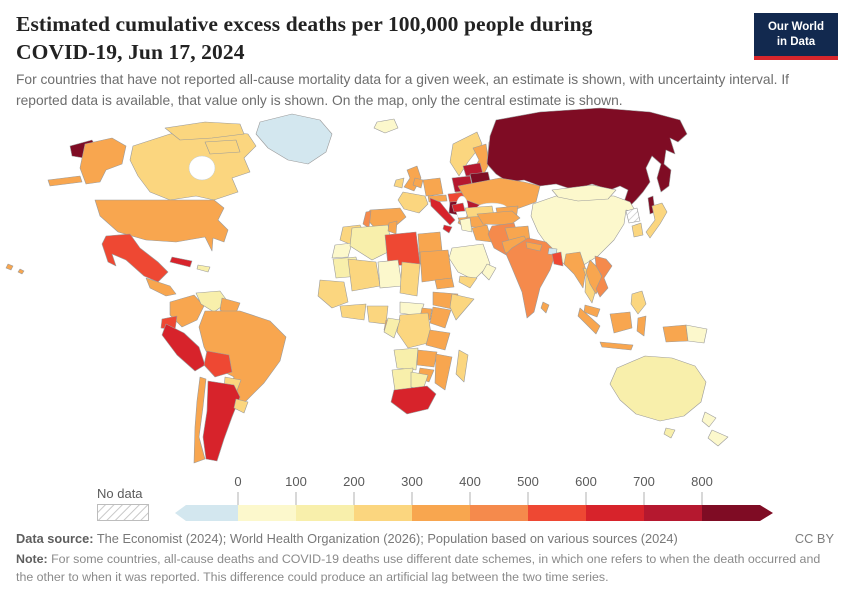 The width and height of the screenshot is (850, 600). What do you see at coordinates (367, 219) in the screenshot?
I see `country-portugal` at bounding box center [367, 219].